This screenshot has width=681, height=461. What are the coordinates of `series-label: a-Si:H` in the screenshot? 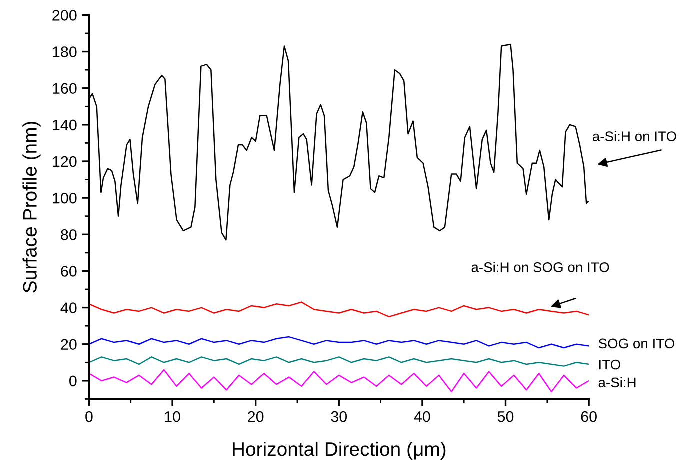 It's located at (617, 382).